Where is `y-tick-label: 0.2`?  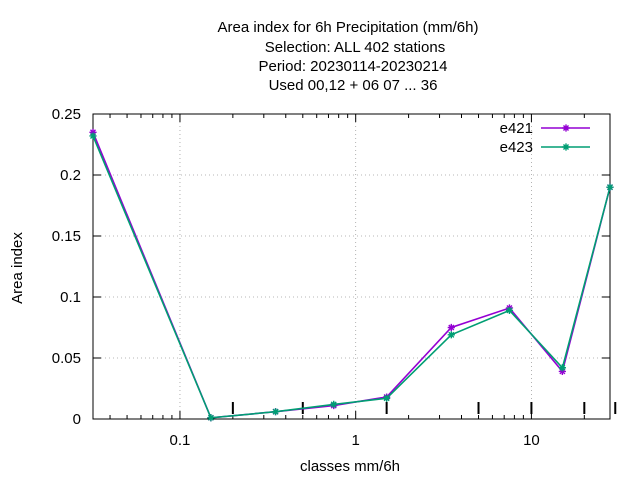
y-tick-label: 0.2 is located at coordinates (70, 175).